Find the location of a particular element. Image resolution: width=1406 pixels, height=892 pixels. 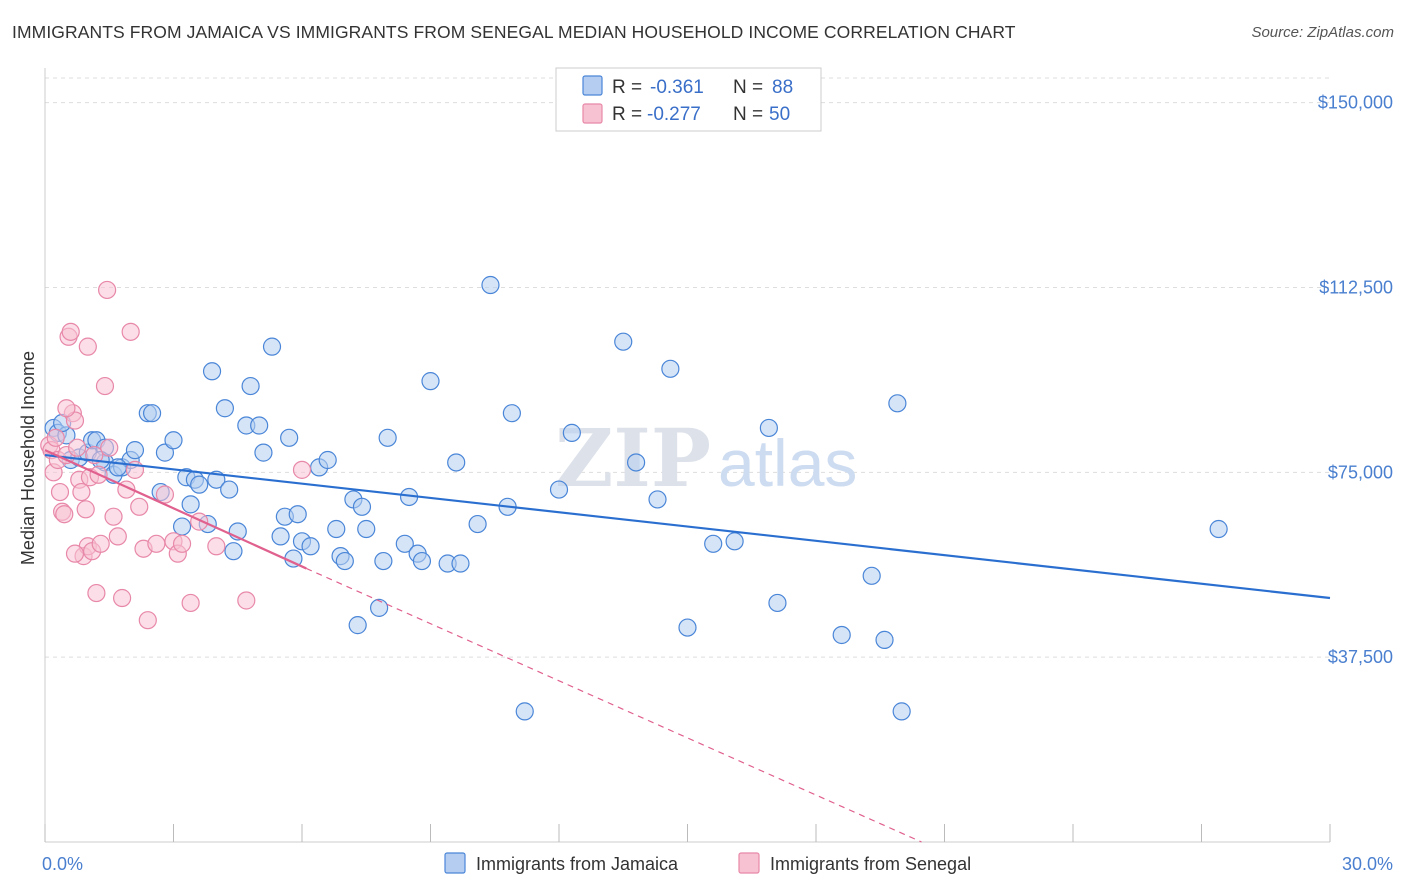

legend-r-value-jamaica: -0.361 is located at coordinates (677, 87).